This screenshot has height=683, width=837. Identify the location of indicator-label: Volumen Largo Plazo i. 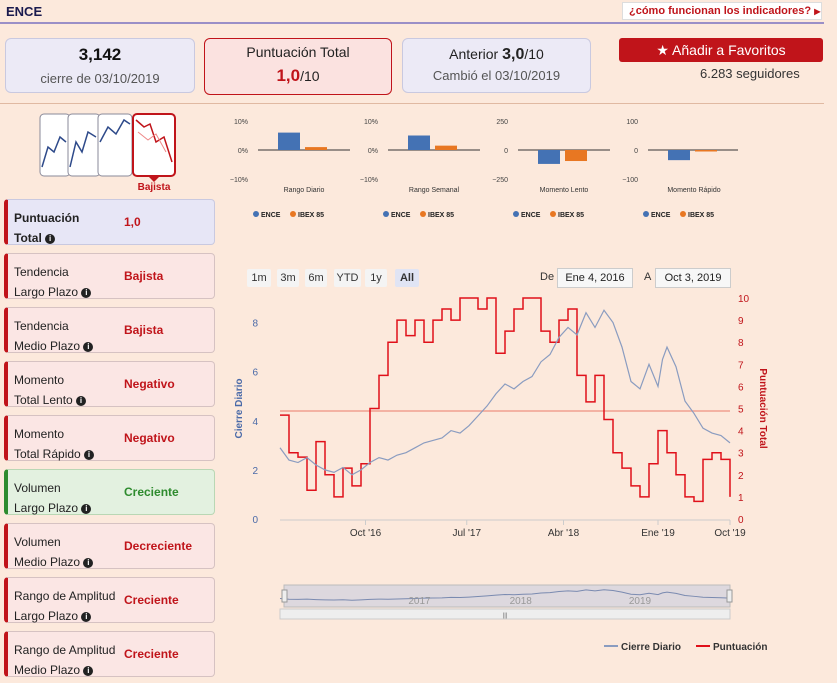
(53, 498).